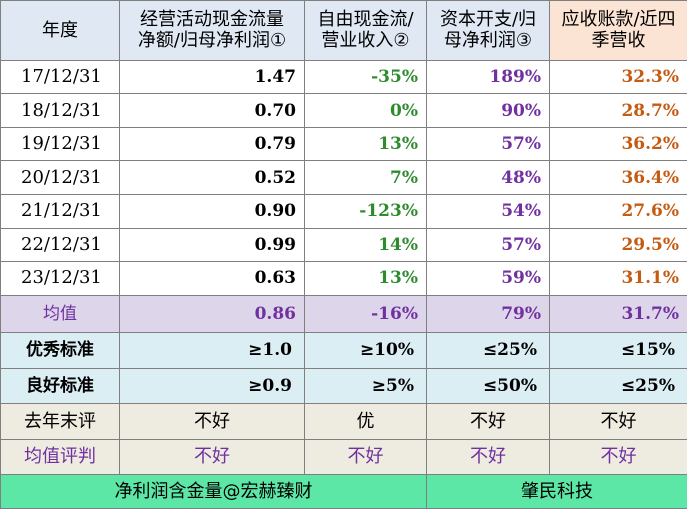 The width and height of the screenshot is (687, 509). Describe the element at coordinates (488, 177) in the screenshot. I see `cell-capex-ratio: 48%` at that location.